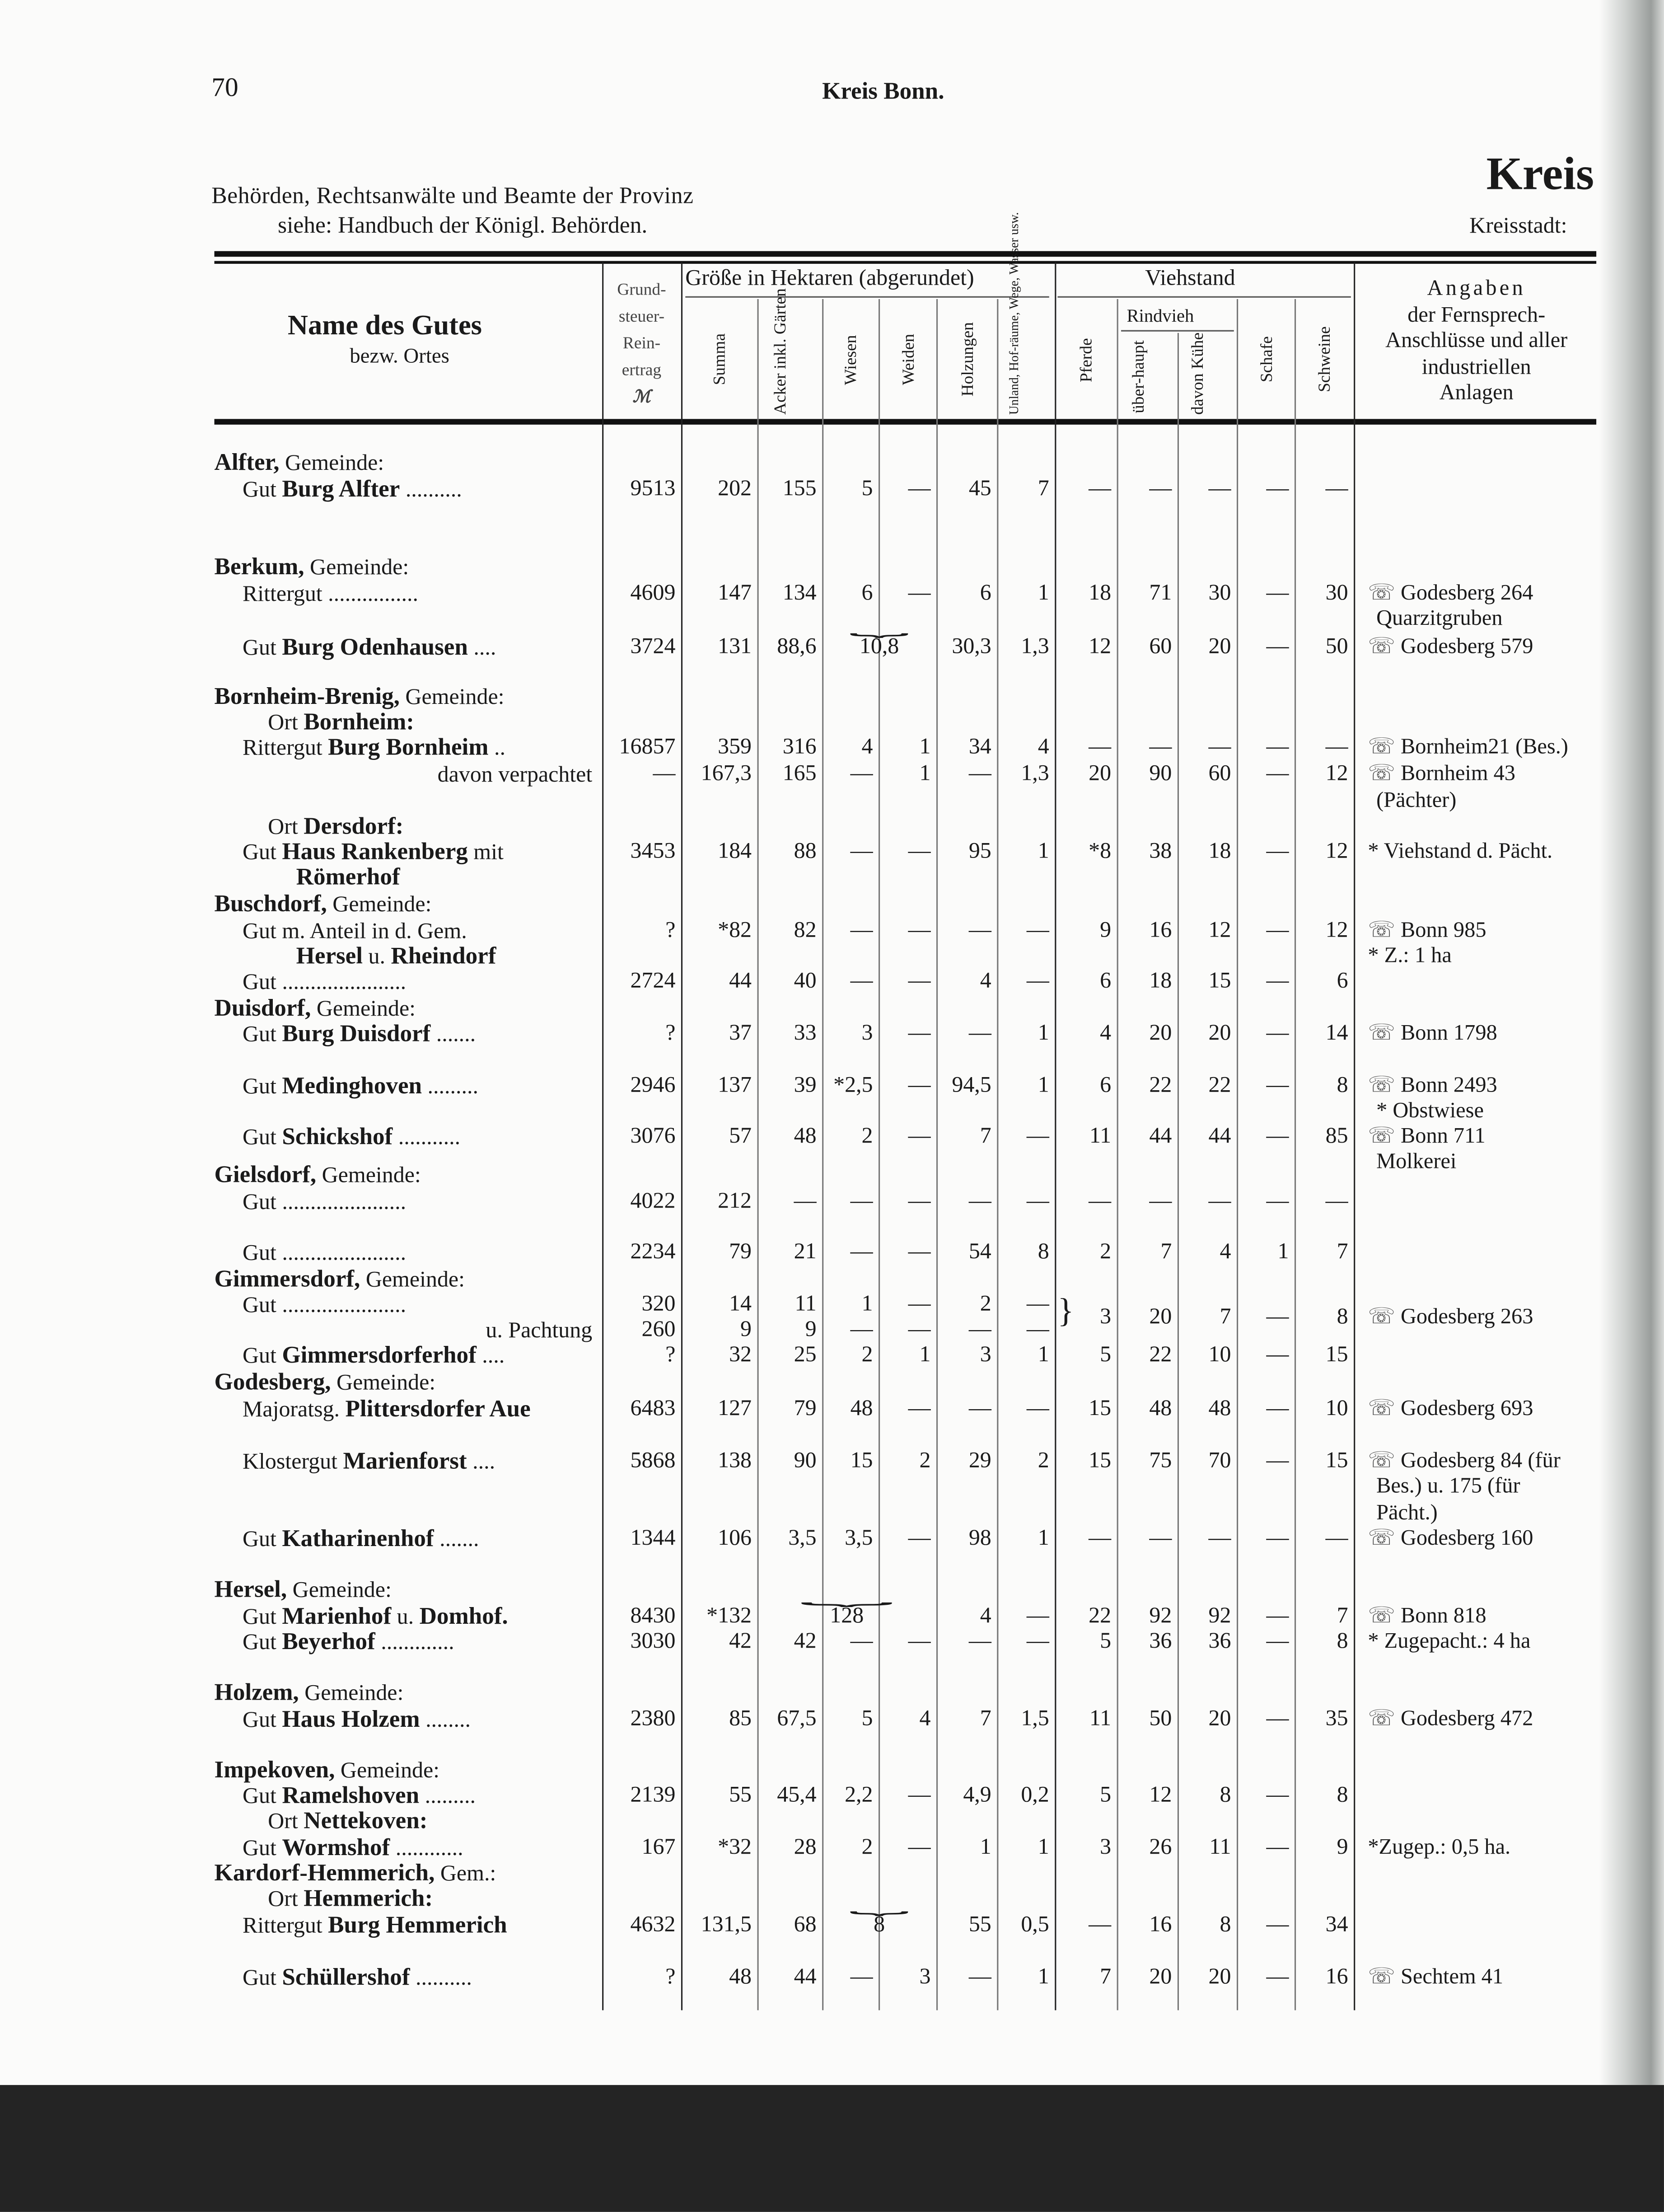 This screenshot has width=1664, height=2212. What do you see at coordinates (653, 1924) in the screenshot?
I see `value-cell: 4632` at bounding box center [653, 1924].